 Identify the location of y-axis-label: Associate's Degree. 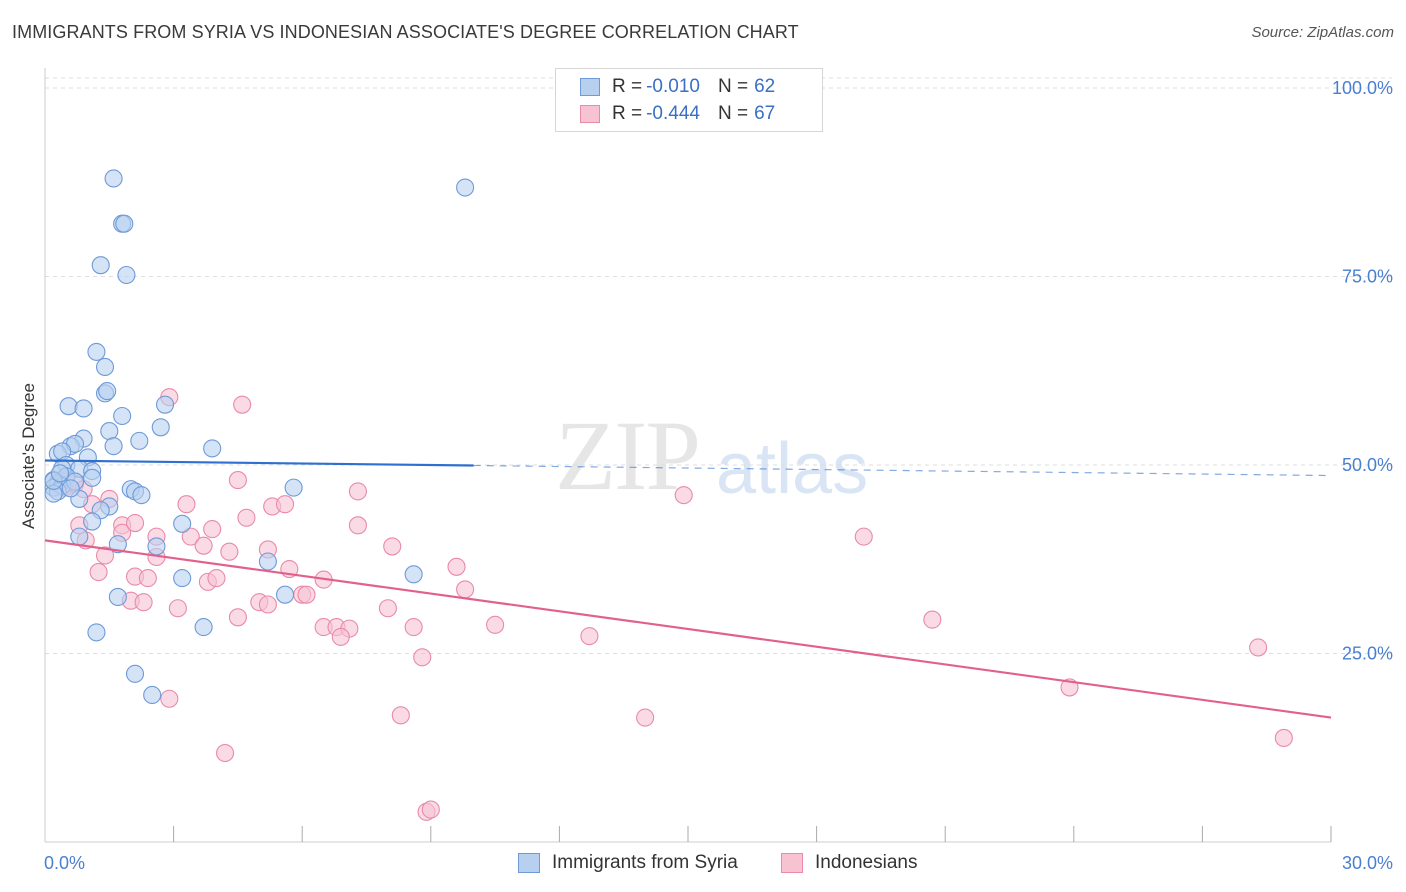
(28, 456).